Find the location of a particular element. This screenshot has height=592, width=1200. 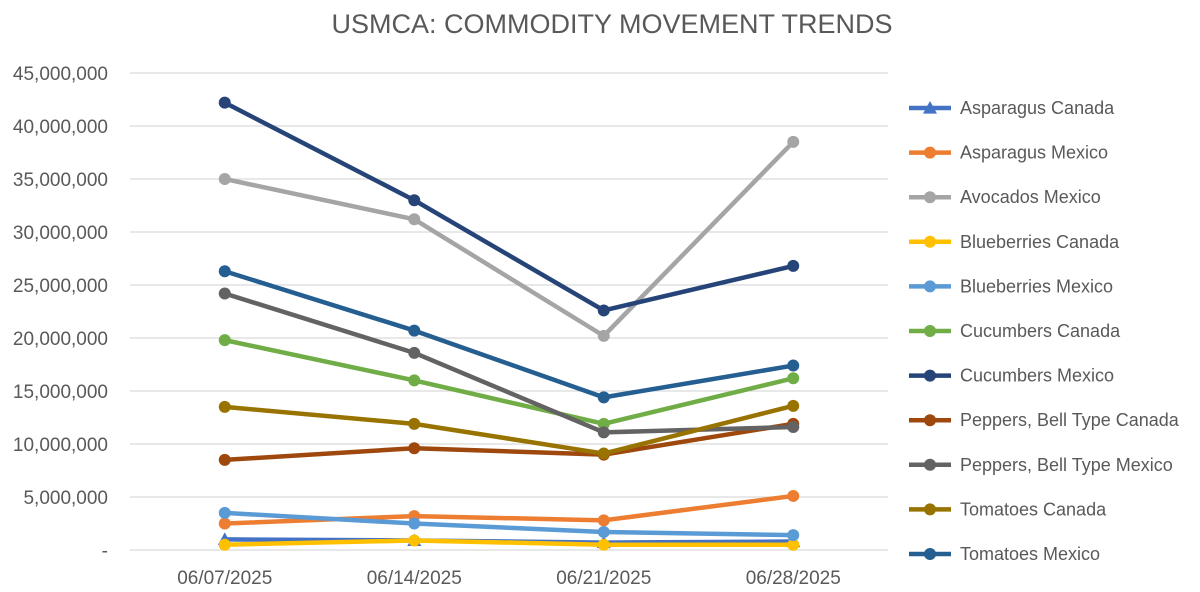

legend-item: Tomatoes Canada is located at coordinates (1008, 509).